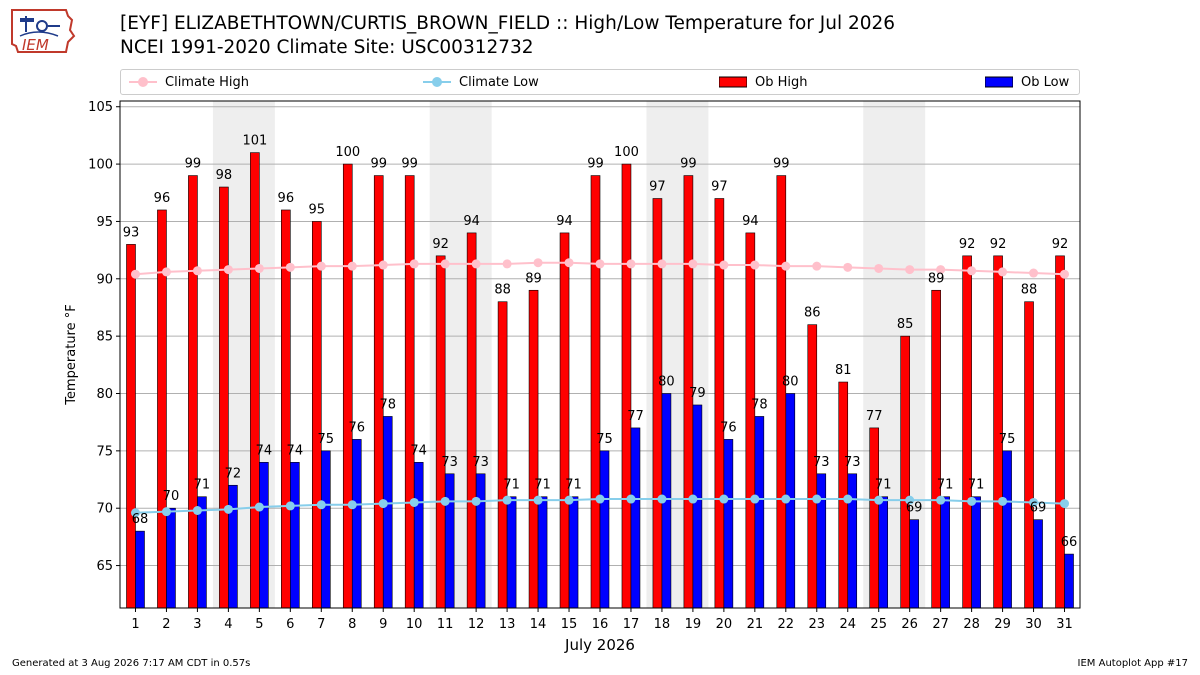 The height and width of the screenshot is (675, 1200). What do you see at coordinates (971, 624) in the screenshot?
I see `x-tick-label: 28` at bounding box center [971, 624].